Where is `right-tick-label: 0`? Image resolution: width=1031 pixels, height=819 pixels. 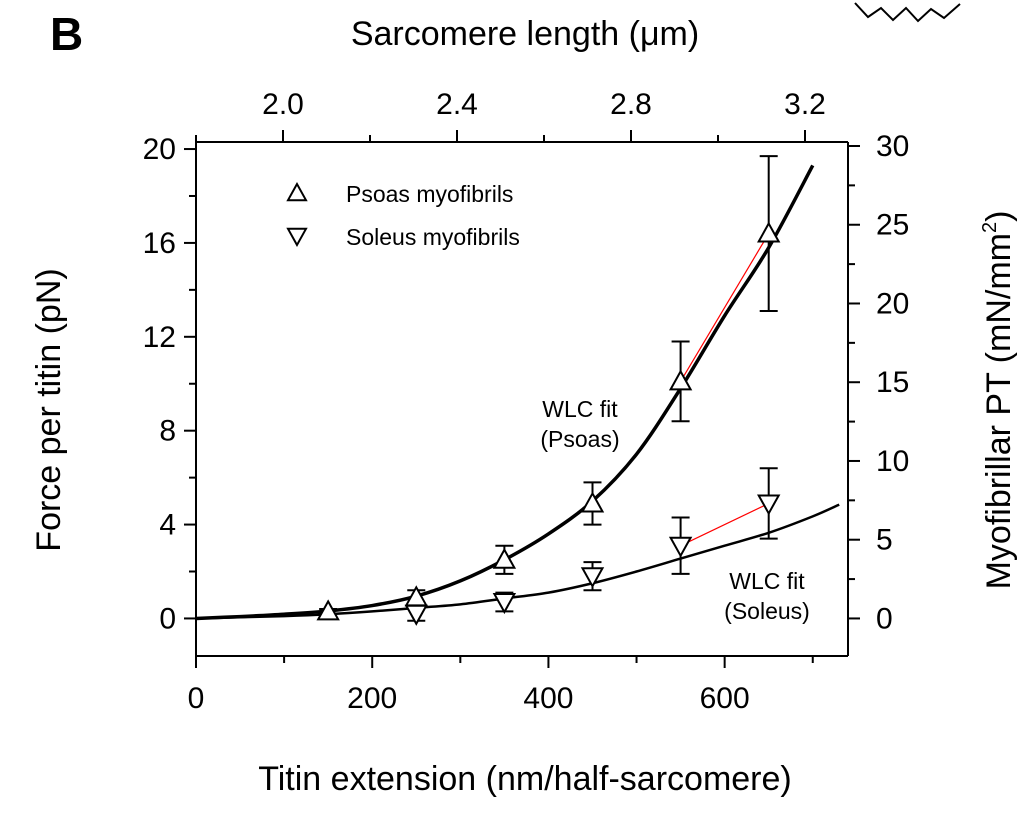 right-tick-label: 0 is located at coordinates (884, 618).